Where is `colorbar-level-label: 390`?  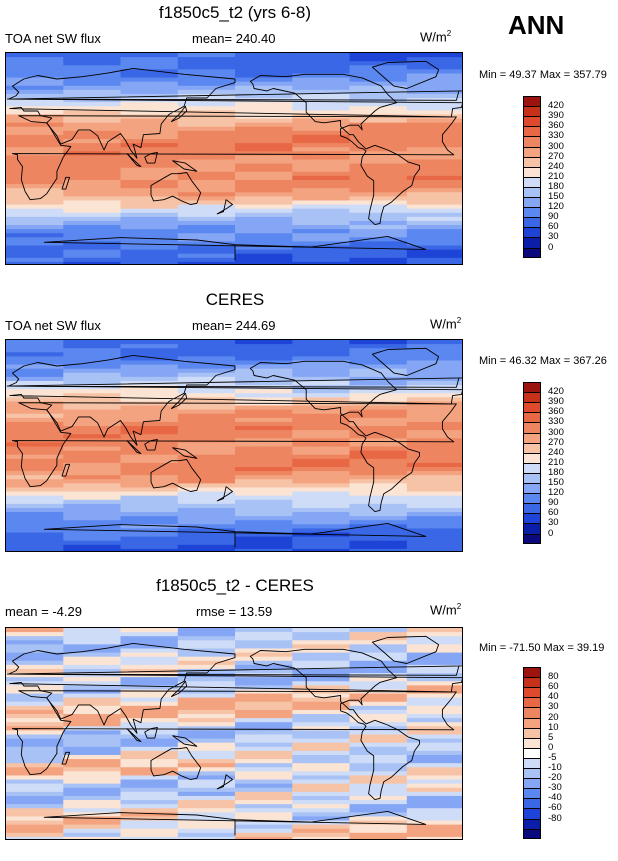
colorbar-level-label: 390 is located at coordinates (556, 402).